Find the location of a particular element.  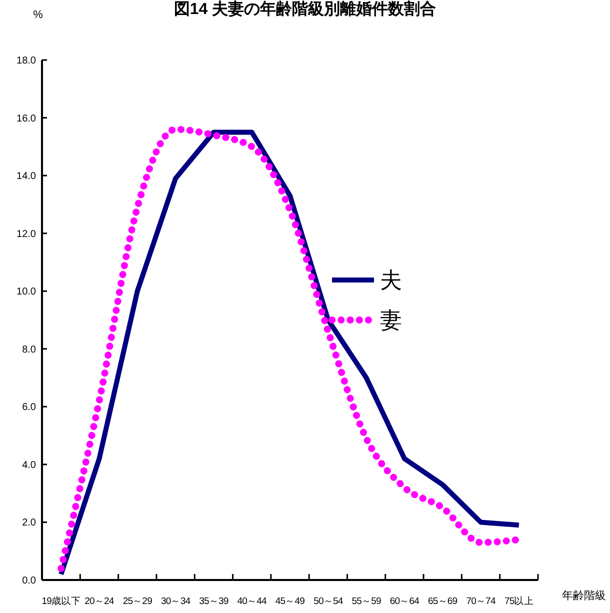

x-tick-label: 65～69 is located at coordinates (443, 601).